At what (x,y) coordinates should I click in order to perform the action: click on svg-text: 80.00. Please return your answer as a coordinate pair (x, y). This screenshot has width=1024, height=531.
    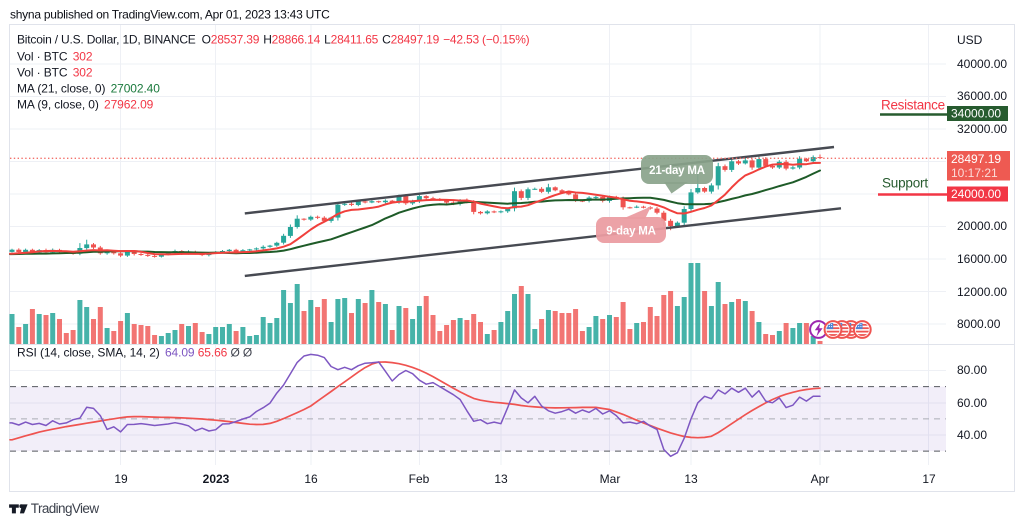
    Looking at the image, I should click on (972, 370).